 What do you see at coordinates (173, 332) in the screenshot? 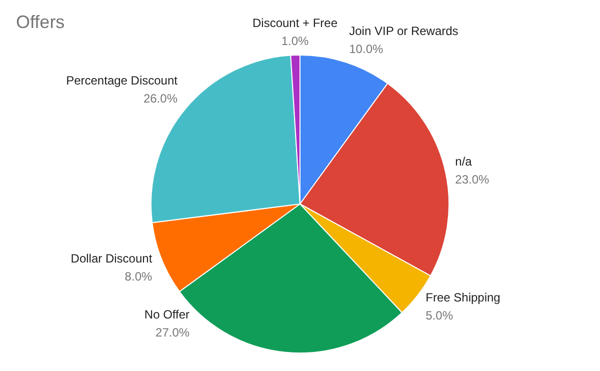
I see `data-label: 27.0%` at bounding box center [173, 332].